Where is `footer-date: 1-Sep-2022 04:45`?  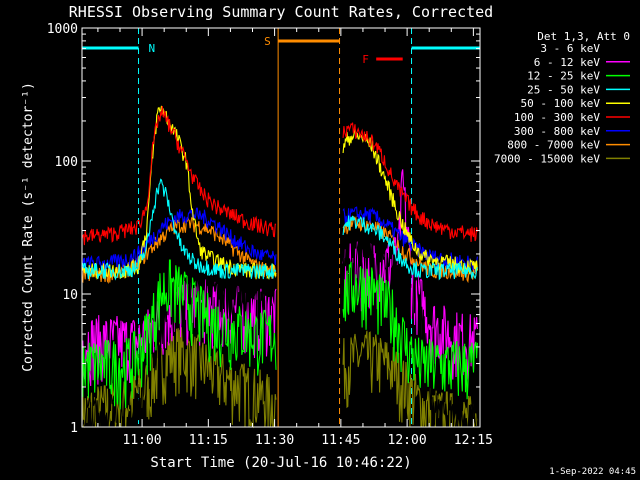
footer-date: 1-Sep-2022 04:45 is located at coordinates (592, 472).